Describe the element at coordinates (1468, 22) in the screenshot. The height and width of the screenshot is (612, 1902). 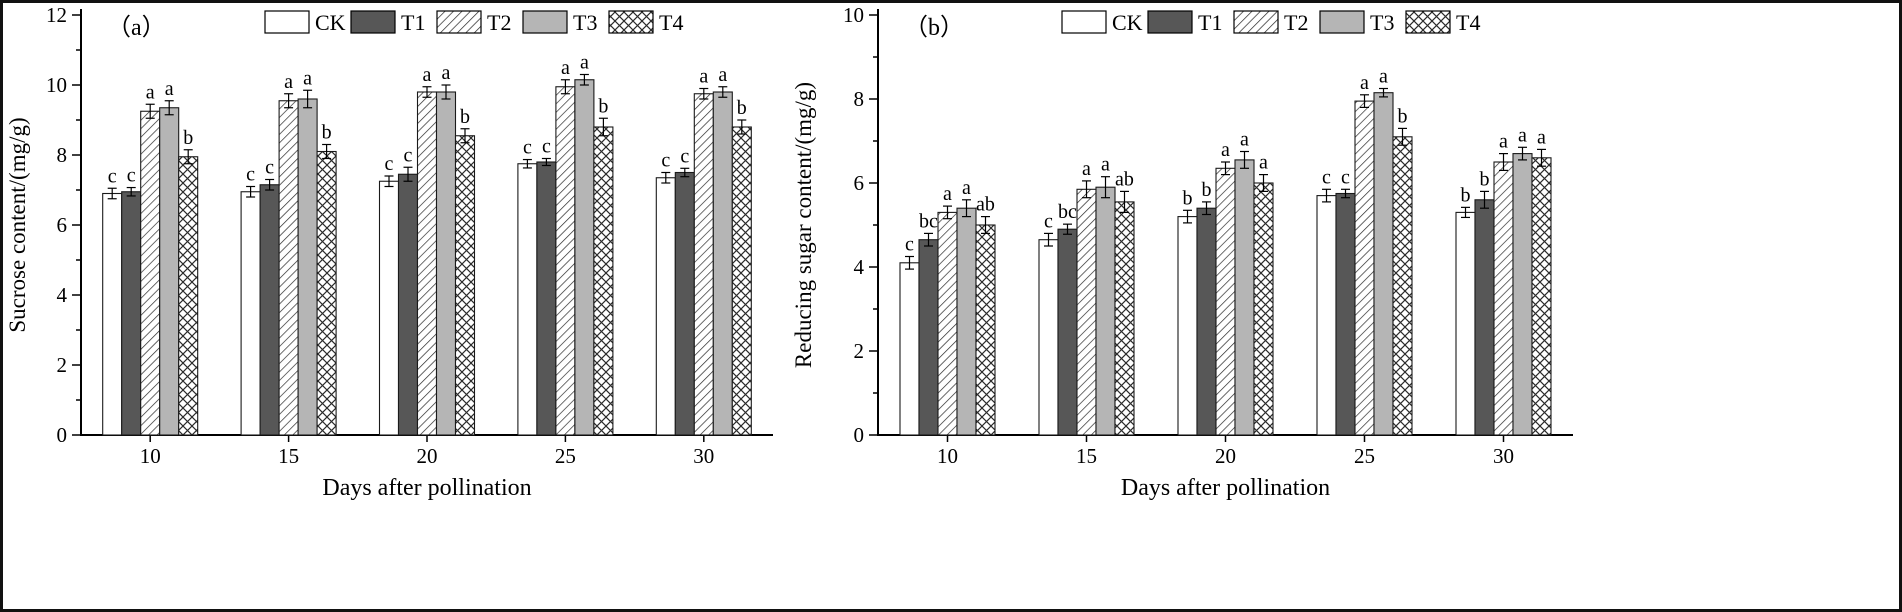
I see `legend-label-T4: T4` at that location.